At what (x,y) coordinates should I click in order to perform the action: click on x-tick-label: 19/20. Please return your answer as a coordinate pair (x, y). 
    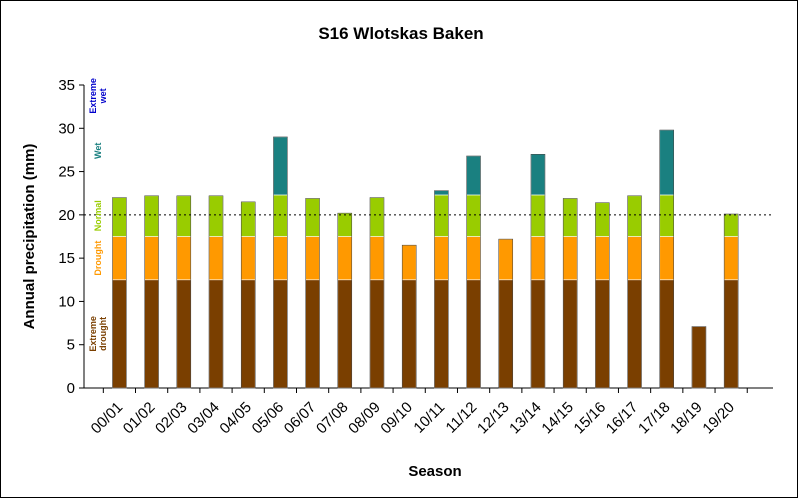
    Looking at the image, I should click on (718, 418).